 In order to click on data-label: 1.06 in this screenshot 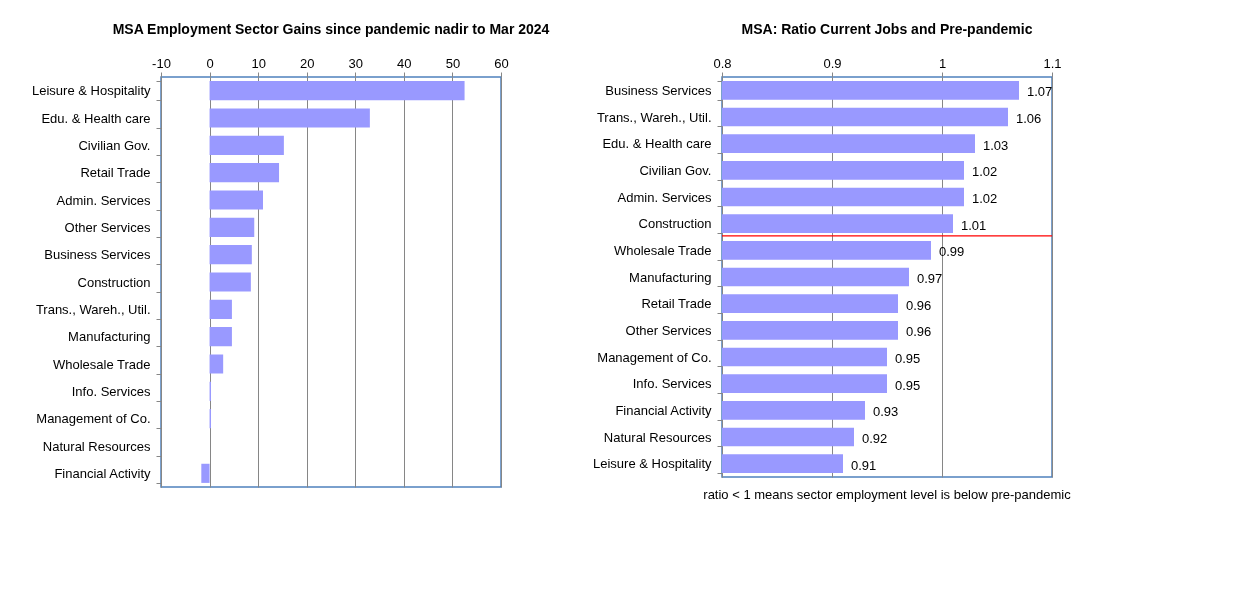, I will do `click(1029, 118)`.